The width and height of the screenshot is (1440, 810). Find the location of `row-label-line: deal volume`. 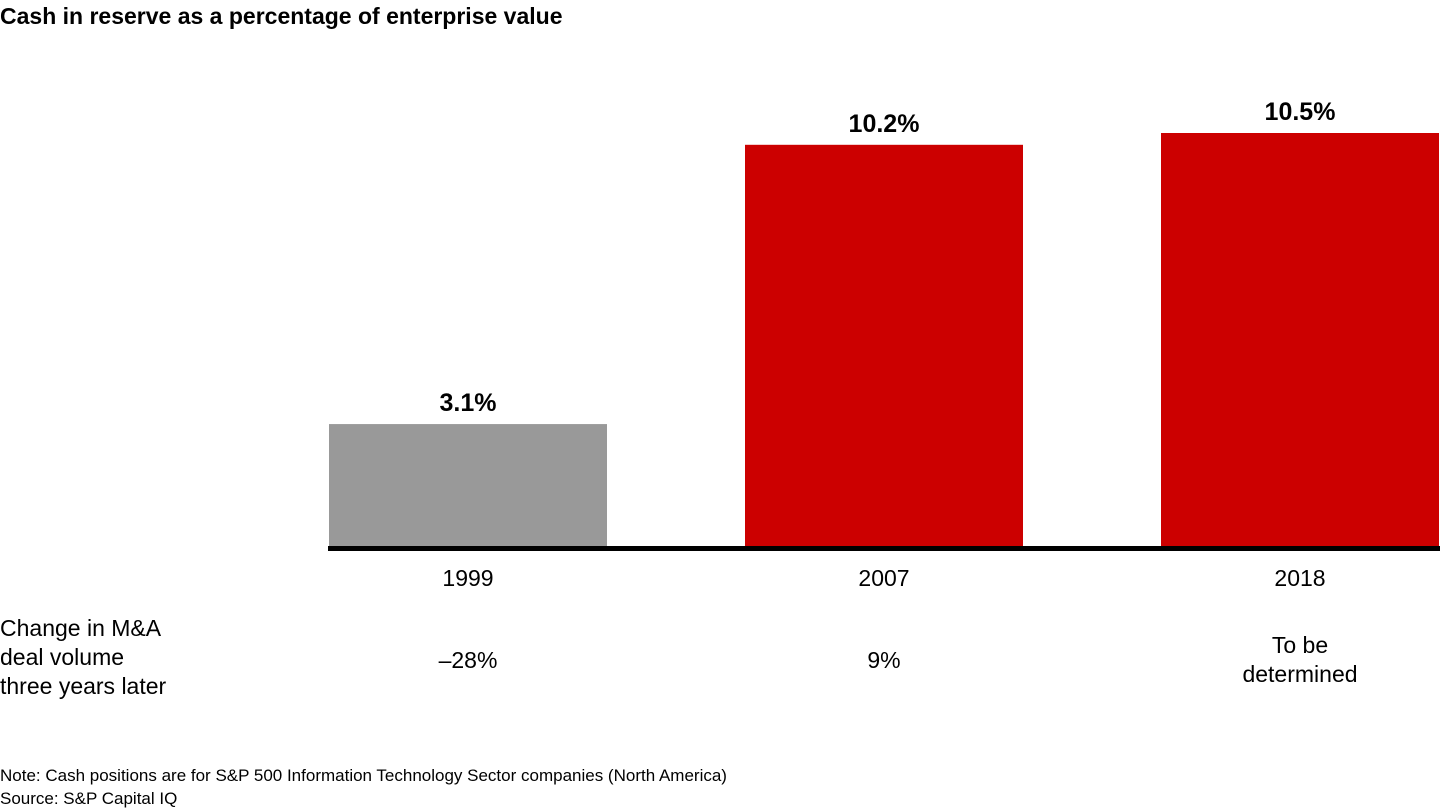

row-label-line: deal volume is located at coordinates (62, 657).